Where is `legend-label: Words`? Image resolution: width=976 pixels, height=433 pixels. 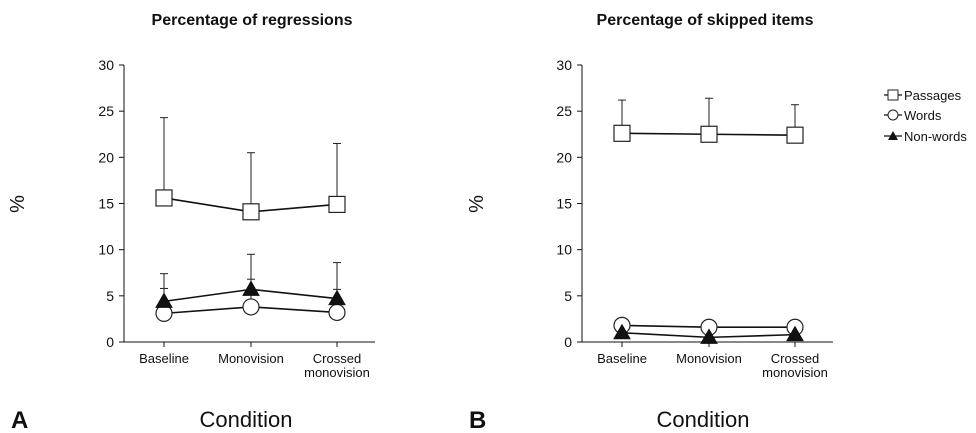 legend-label: Words is located at coordinates (923, 115).